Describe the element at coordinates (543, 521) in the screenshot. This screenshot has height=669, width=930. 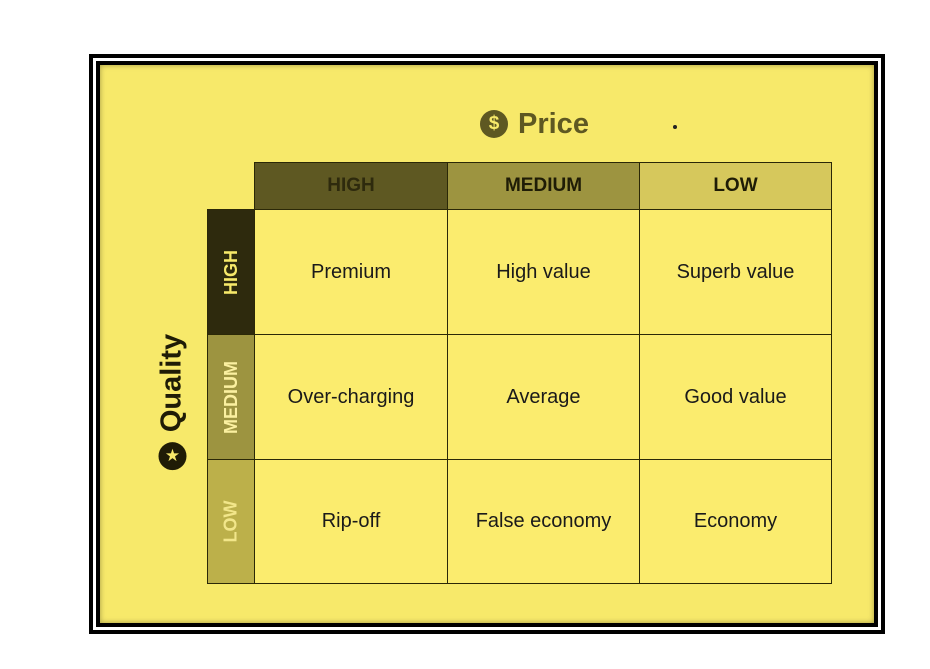
I see `matrix-cell: False economy` at that location.